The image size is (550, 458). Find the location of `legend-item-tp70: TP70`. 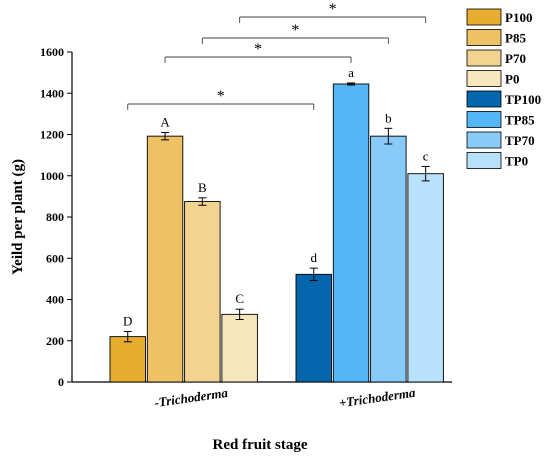

legend-item-tp70: TP70 is located at coordinates (500, 140).